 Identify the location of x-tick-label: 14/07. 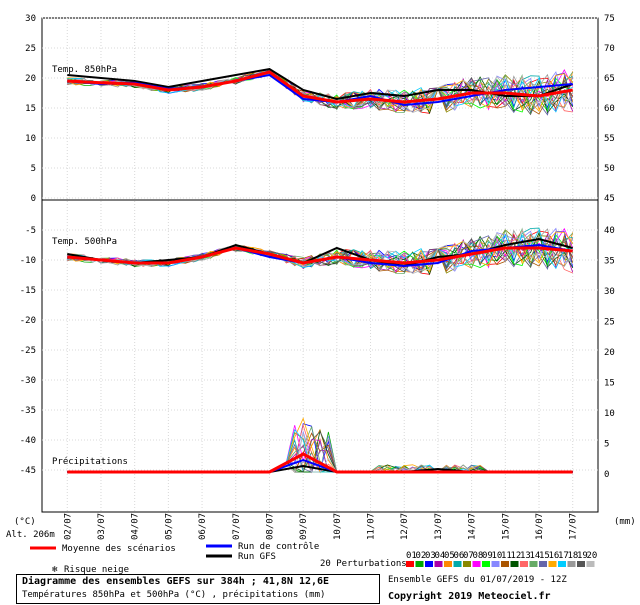
(473, 526).